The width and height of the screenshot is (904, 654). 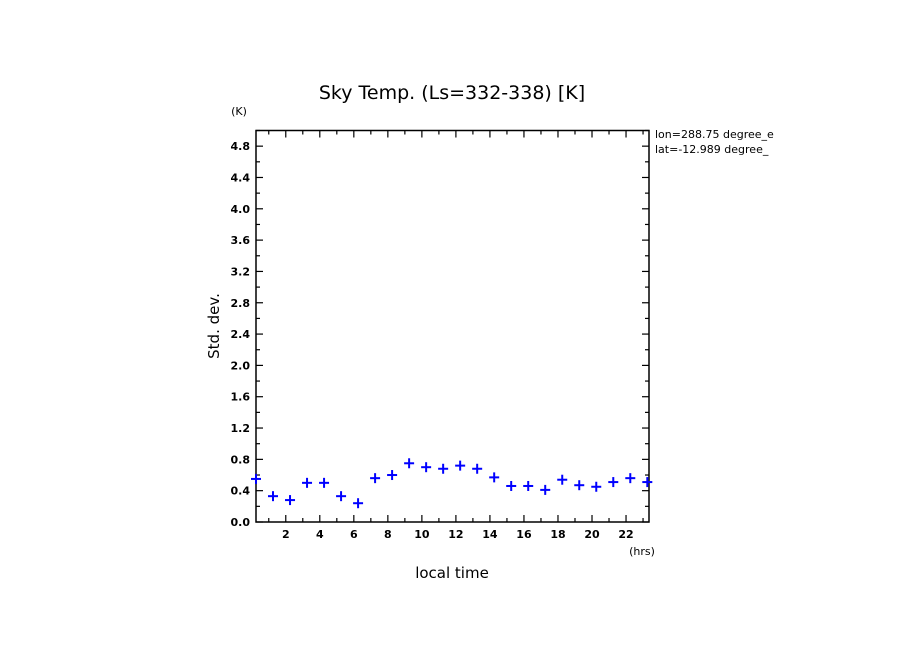 What do you see at coordinates (422, 534) in the screenshot?
I see `x-tick-label: 10` at bounding box center [422, 534].